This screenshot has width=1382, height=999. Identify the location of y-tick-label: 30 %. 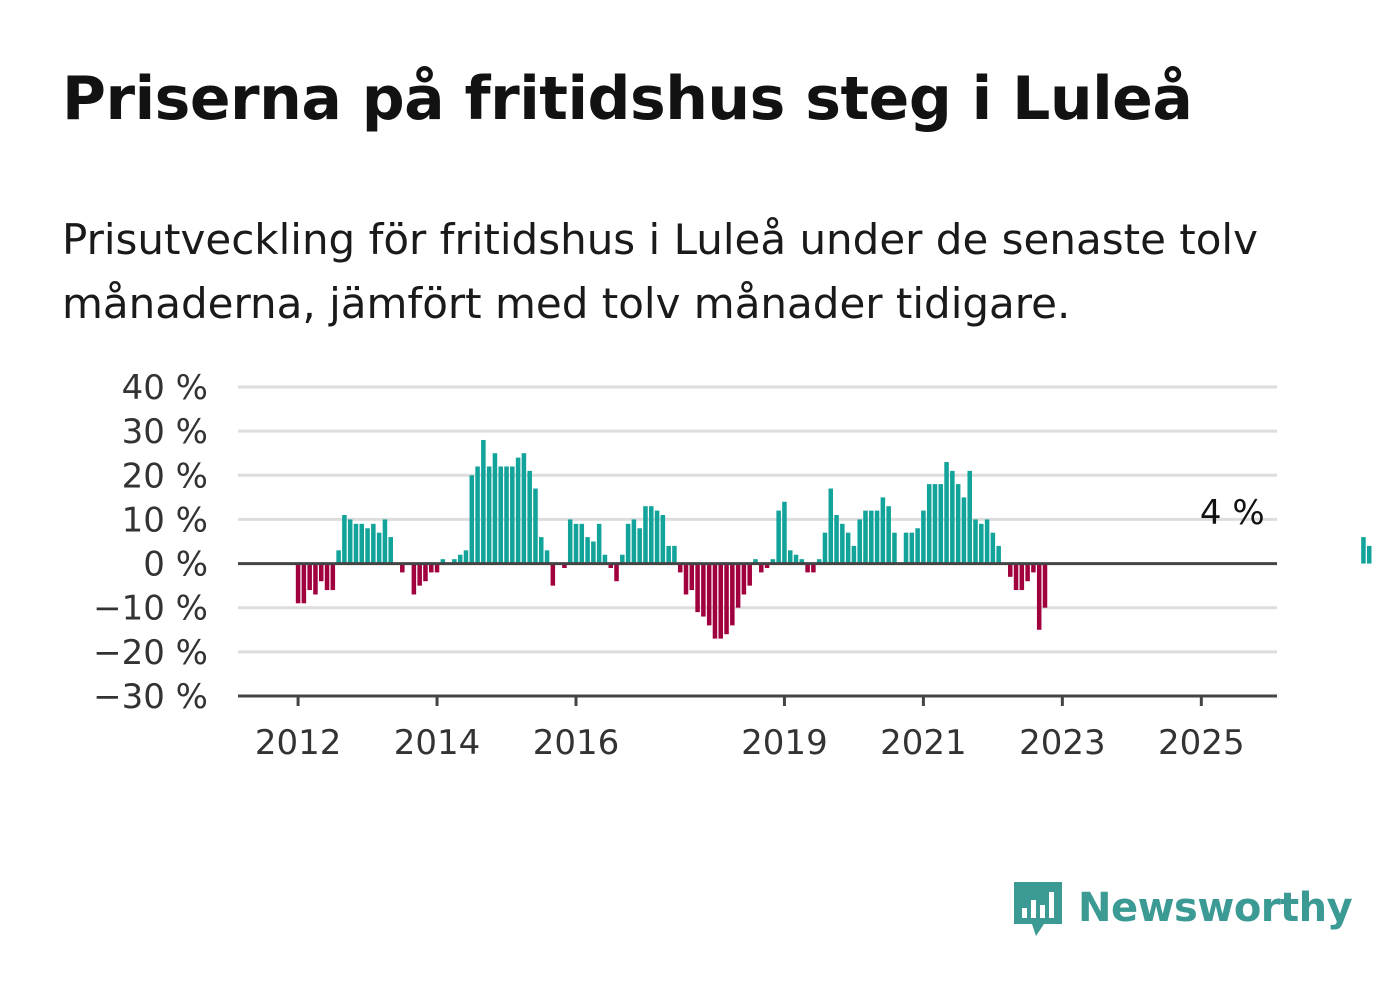
(165, 432).